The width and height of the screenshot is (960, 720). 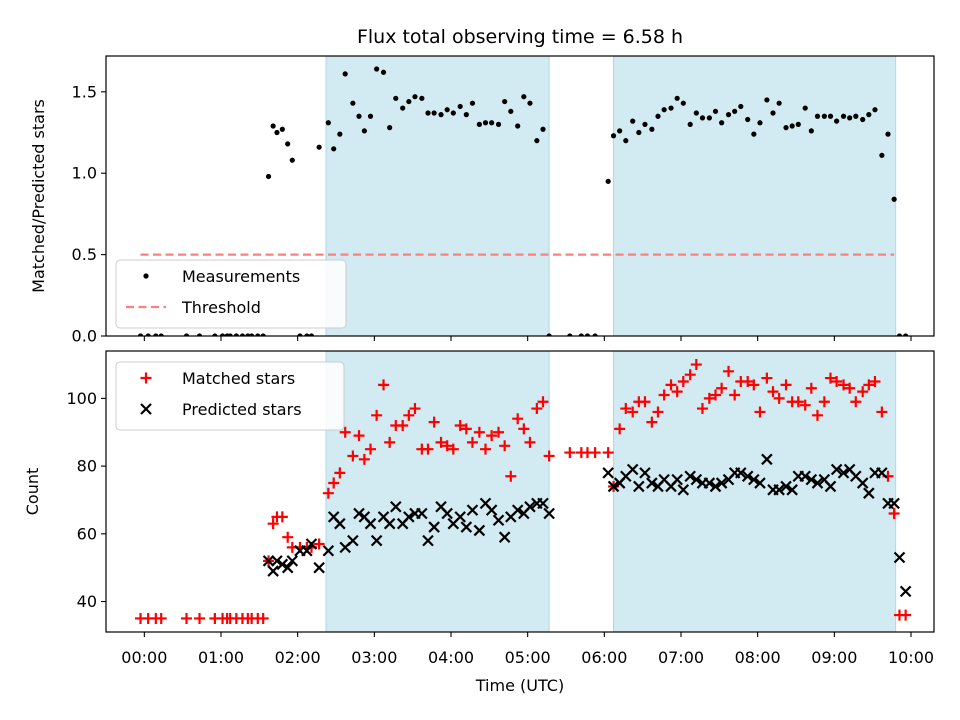 I want to click on y-tick-label: 0.5, so click(x=84, y=254).